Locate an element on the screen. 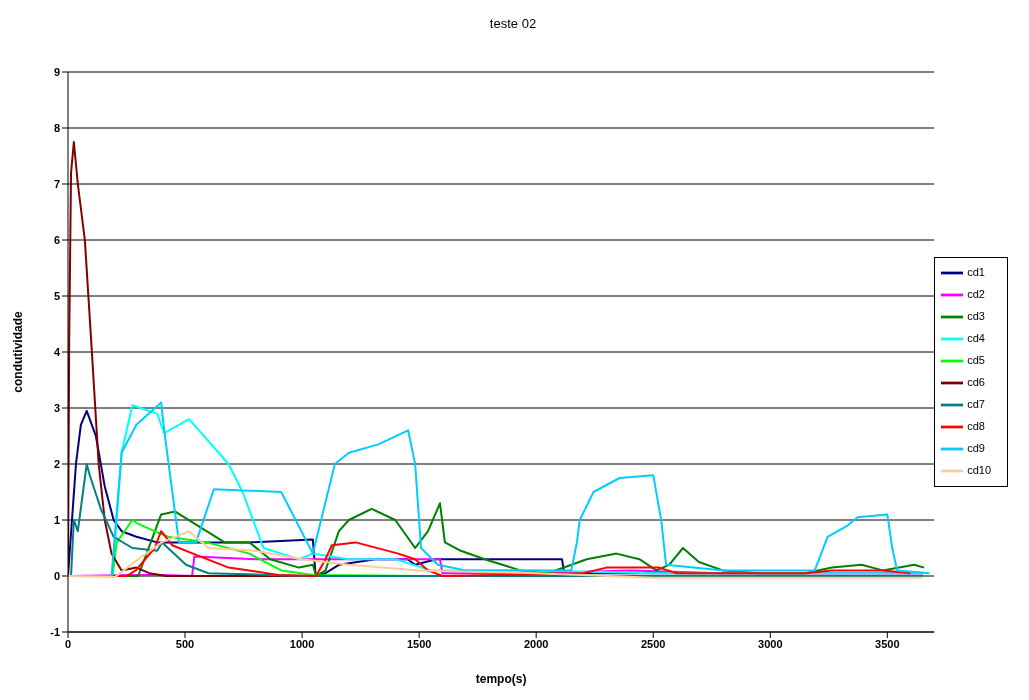 This screenshot has width=1029, height=700. y-tick-label: -1 is located at coordinates (55, 631).